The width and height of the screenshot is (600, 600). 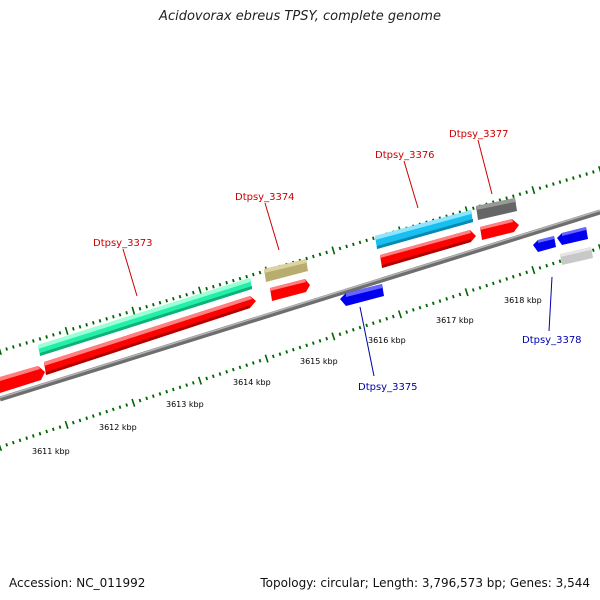 I want to click on feature-cyan-bar, so click(x=424, y=229).